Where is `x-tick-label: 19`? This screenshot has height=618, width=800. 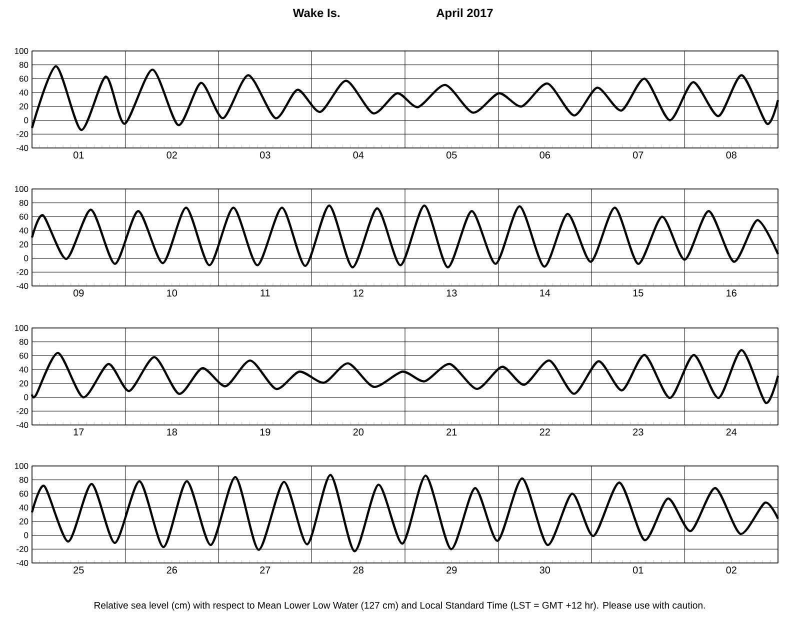
x-tick-label: 19 is located at coordinates (265, 432).